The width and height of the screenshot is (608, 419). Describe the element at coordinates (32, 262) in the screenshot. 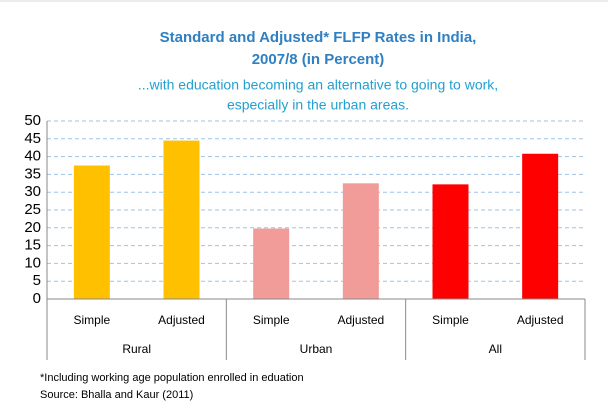

I see `y-tick-label: 10` at that location.